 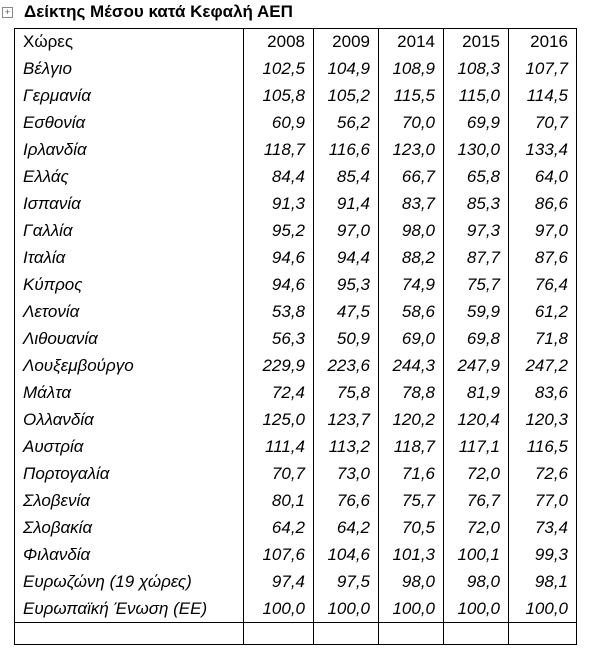 What do you see at coordinates (129, 582) in the screenshot?
I see `country-cell: Ευρωζώνη (19 χώρες)` at bounding box center [129, 582].